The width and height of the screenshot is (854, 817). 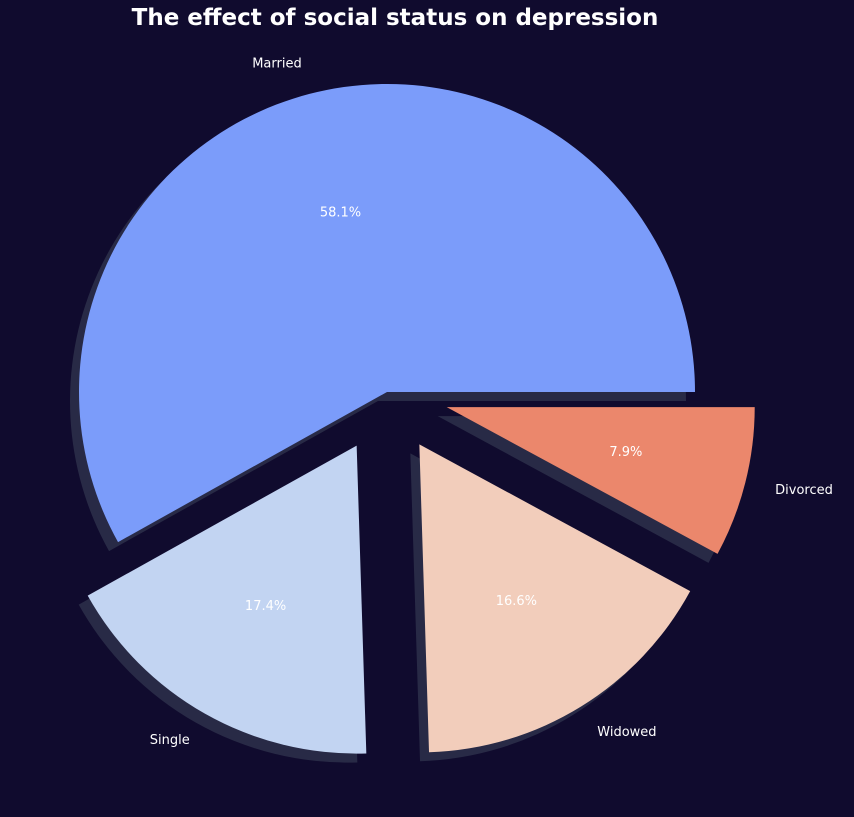 What do you see at coordinates (626, 732) in the screenshot?
I see `slice-label-widowed: Widowed` at bounding box center [626, 732].